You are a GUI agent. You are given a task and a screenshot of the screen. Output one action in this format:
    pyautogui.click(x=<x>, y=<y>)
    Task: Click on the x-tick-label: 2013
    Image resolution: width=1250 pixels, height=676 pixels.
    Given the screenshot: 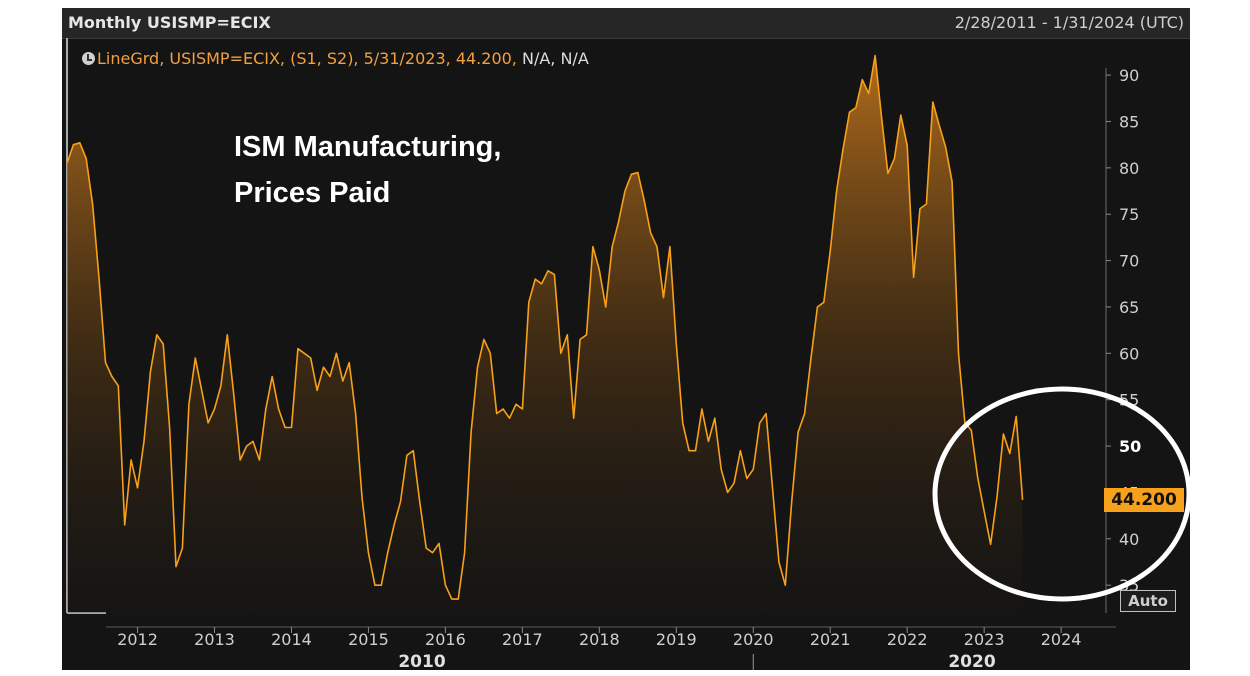 What is the action you would take?
    pyautogui.click(x=214, y=639)
    